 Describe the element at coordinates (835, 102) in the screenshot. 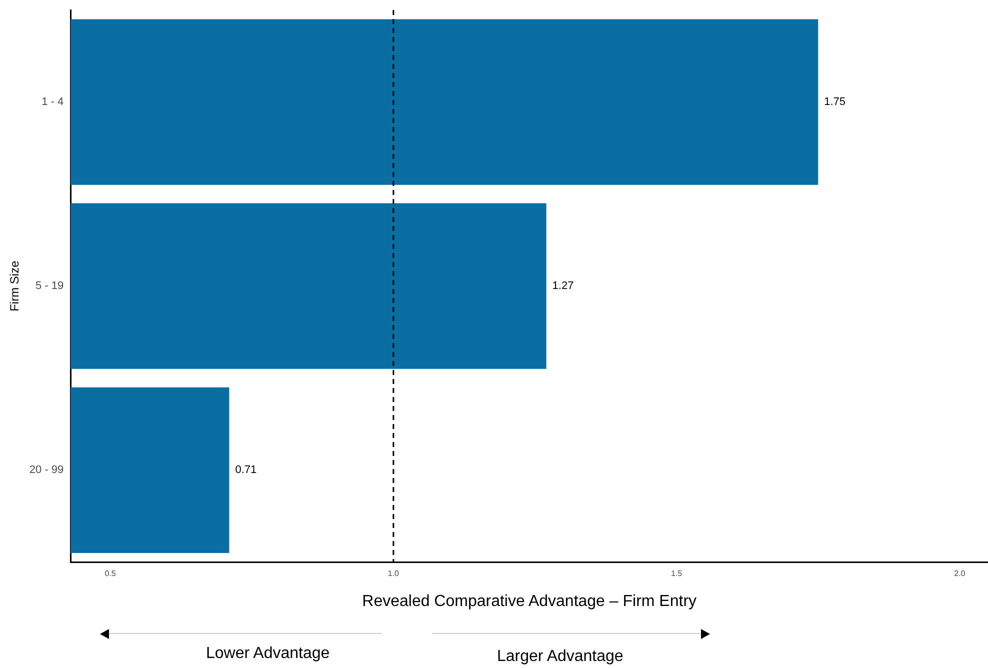

I see `data-label: 1.75` at that location.